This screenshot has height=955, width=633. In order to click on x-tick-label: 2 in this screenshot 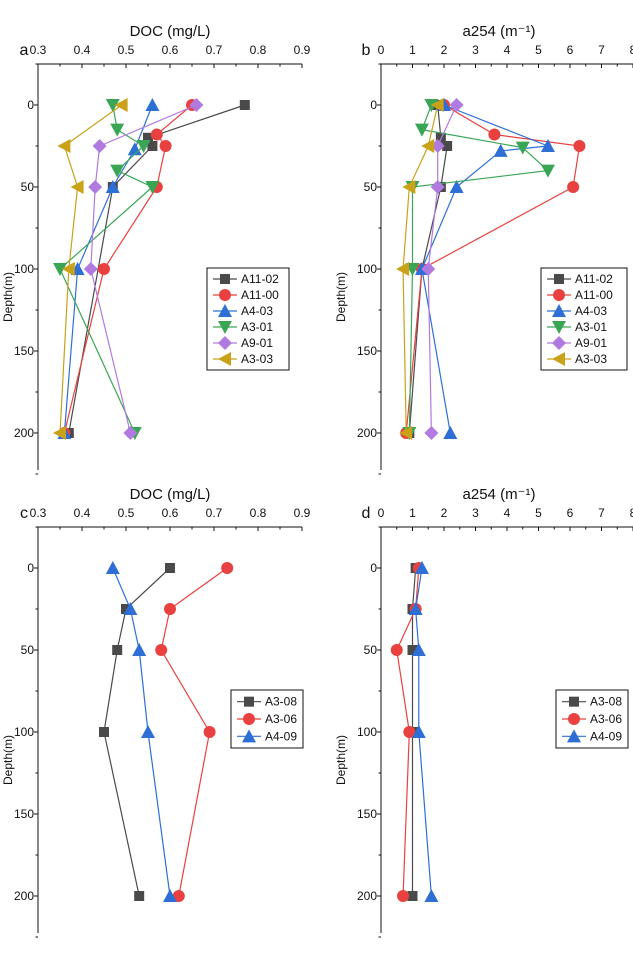, I will do `click(444, 513)`.